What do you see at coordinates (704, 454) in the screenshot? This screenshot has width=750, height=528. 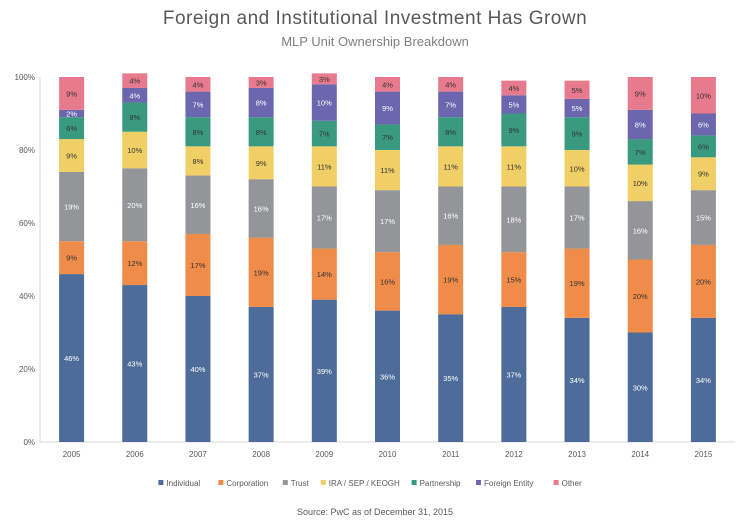 I see `x-tick-label: 2015` at bounding box center [704, 454].